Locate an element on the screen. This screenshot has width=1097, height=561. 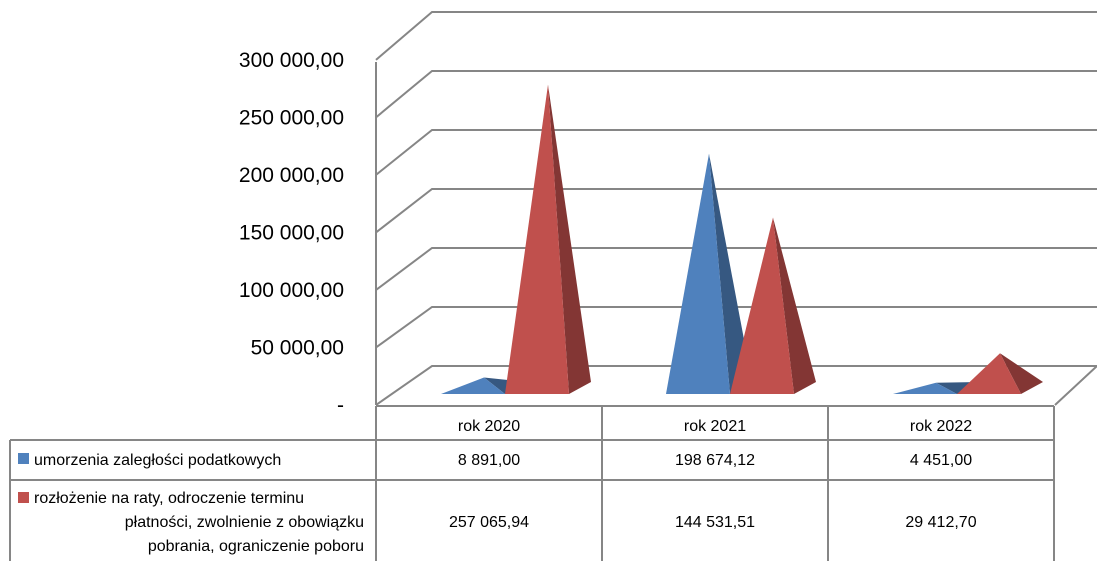
y-tick-label: 150 000,00 is located at coordinates (291, 232).